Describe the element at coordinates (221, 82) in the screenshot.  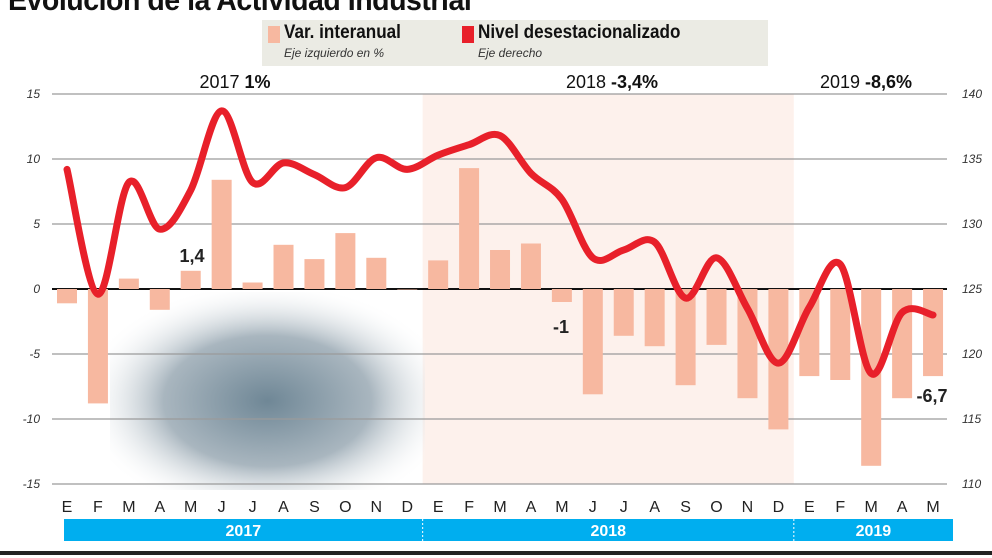
I see `year-label: 2017` at that location.